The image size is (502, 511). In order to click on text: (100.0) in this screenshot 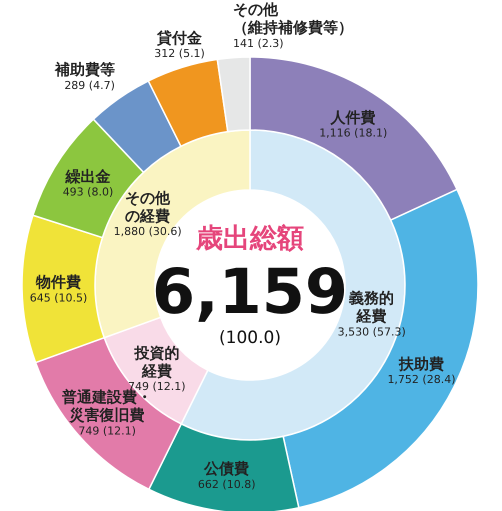, I will do `click(250, 338)`.